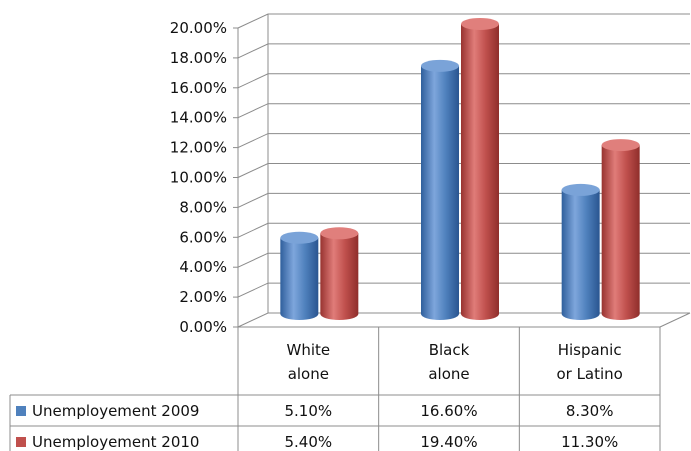 The height and width of the screenshot is (451, 691). I want to click on data-label: 19.40%, so click(448, 442).